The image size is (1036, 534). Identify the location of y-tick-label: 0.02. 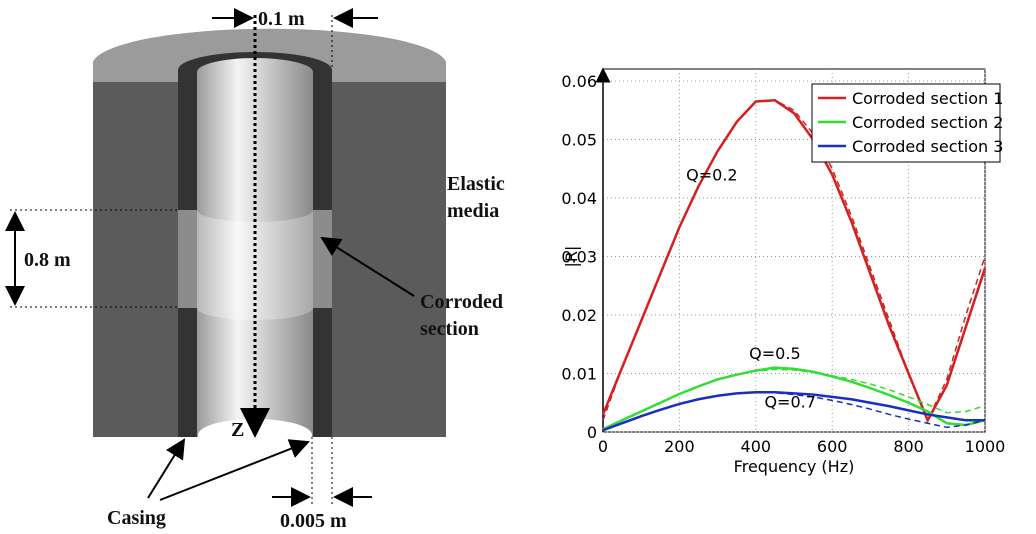
(579, 315).